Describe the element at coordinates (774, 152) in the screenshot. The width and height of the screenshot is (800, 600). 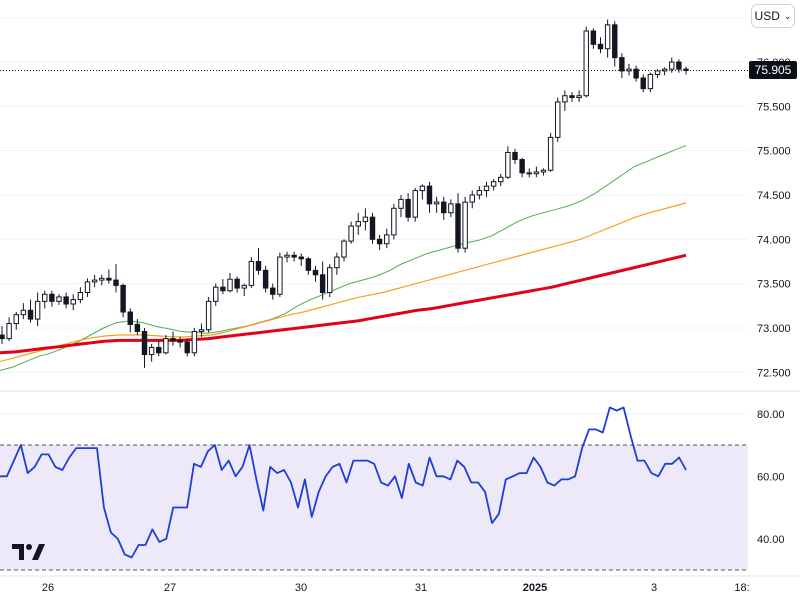
I see `price-tick-label: 75.000` at that location.